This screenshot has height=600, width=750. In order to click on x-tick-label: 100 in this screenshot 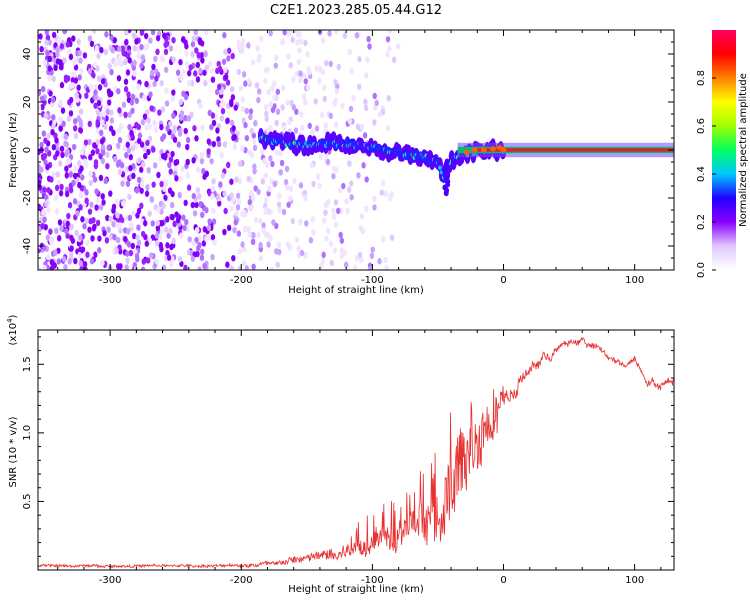, I will do `click(634, 280)`.